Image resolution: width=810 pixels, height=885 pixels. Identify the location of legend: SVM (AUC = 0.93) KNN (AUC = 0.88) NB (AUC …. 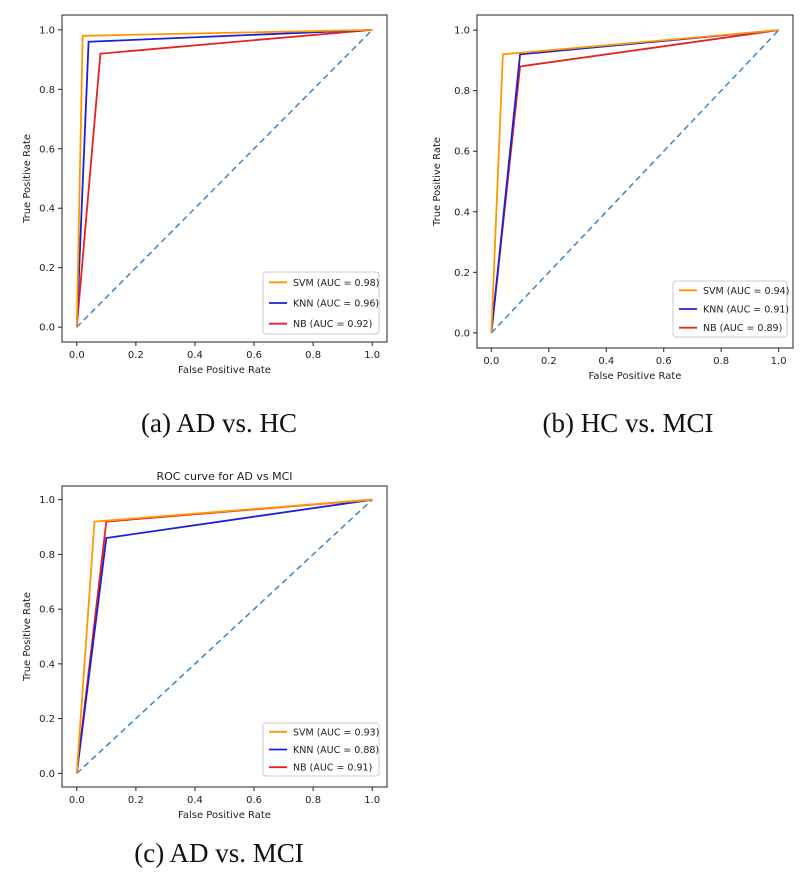
(321, 749).